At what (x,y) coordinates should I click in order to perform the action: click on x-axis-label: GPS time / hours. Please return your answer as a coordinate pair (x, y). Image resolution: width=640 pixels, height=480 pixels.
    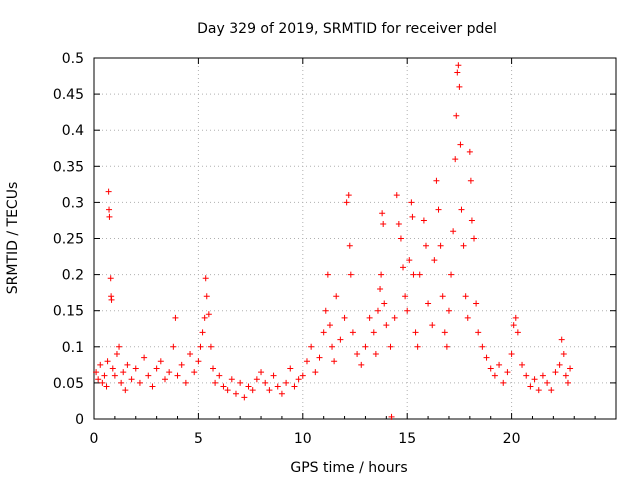
    Looking at the image, I should click on (348, 468).